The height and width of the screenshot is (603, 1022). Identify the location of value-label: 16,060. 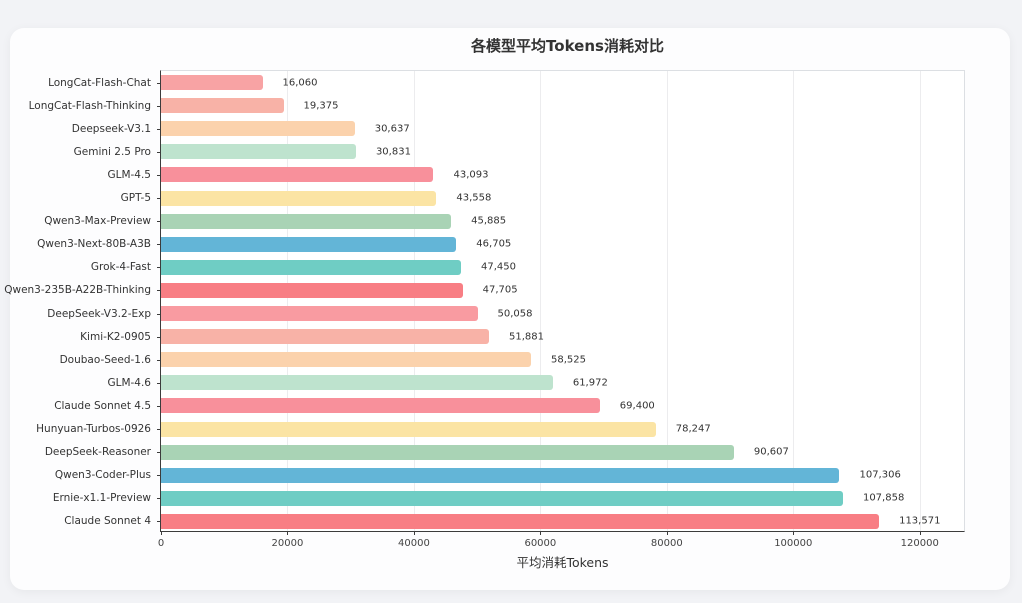
(300, 83).